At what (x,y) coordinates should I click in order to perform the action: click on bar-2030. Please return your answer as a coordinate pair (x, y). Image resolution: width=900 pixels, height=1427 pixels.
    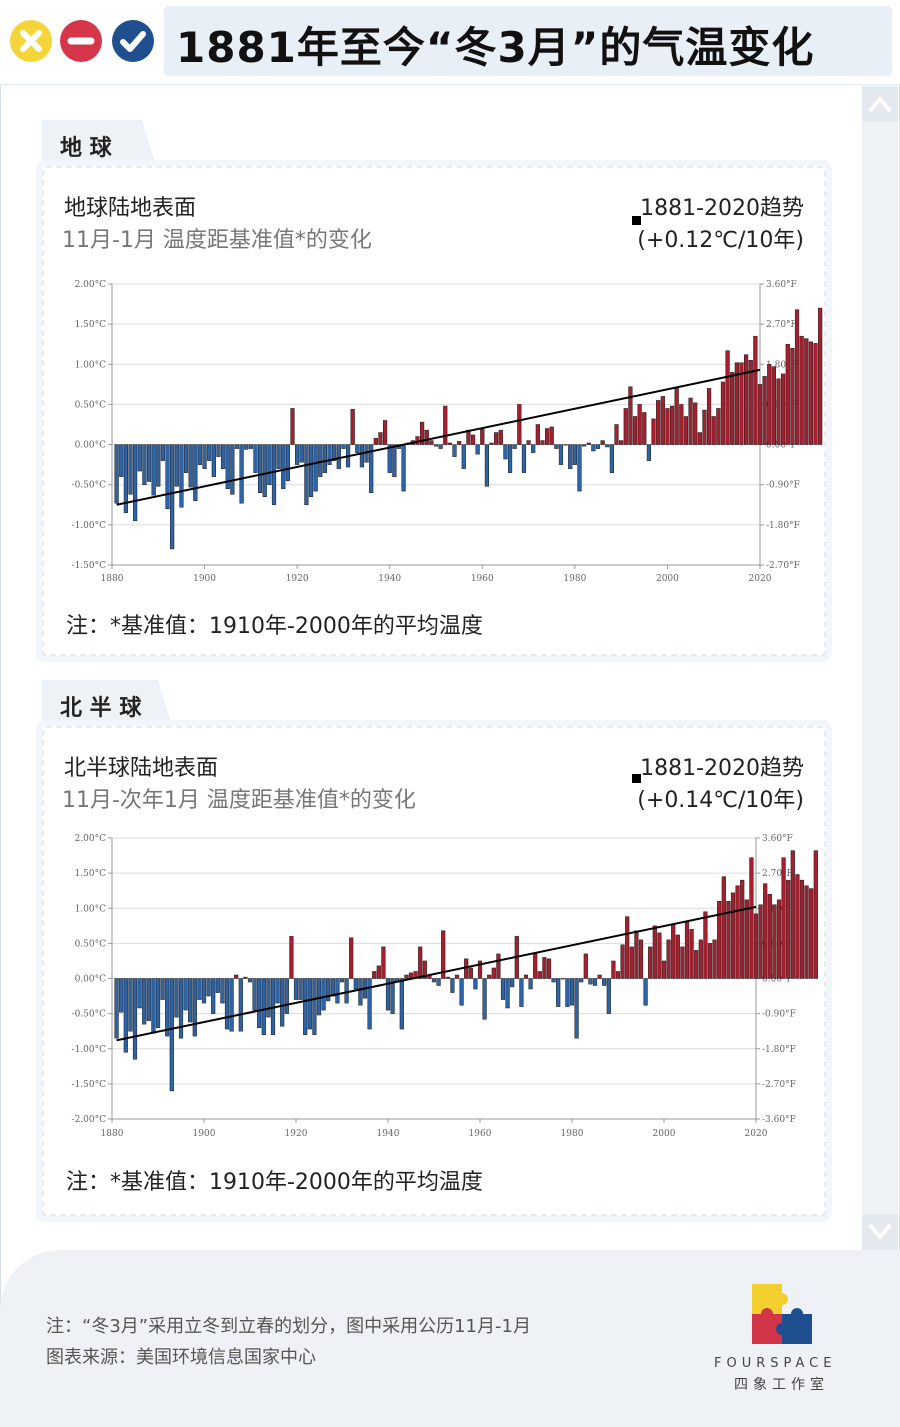
    Looking at the image, I should click on (802, 929).